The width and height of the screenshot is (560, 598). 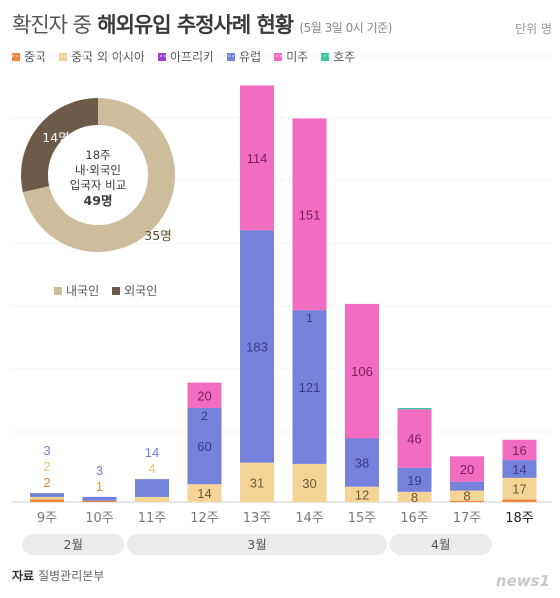 I want to click on data-label: 30, so click(x=309, y=483).